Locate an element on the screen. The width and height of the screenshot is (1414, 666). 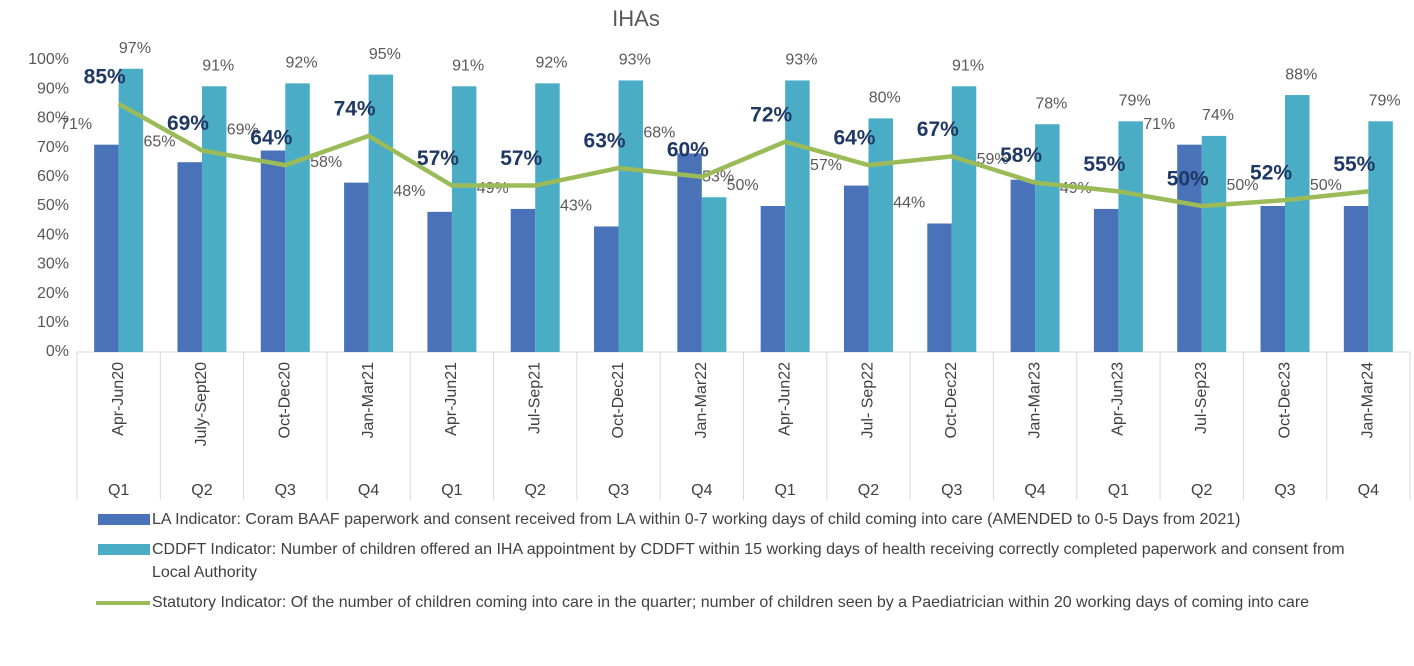
x-tick-label: Jan-Mar23 is located at coordinates (1034, 400).